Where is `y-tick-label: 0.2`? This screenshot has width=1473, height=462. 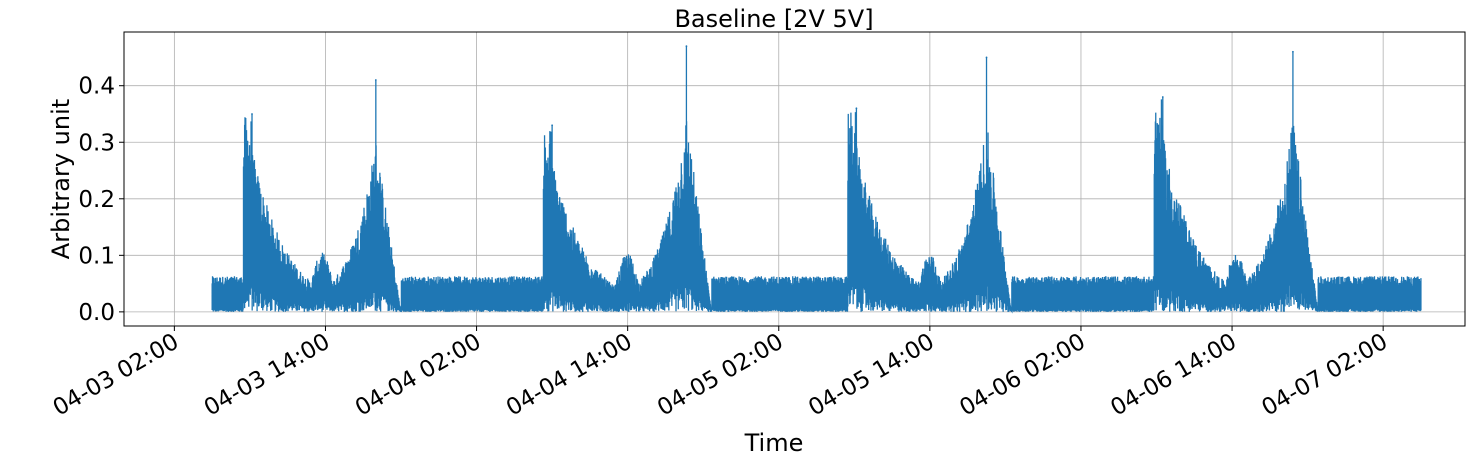 y-tick-label: 0.2 is located at coordinates (96, 200).